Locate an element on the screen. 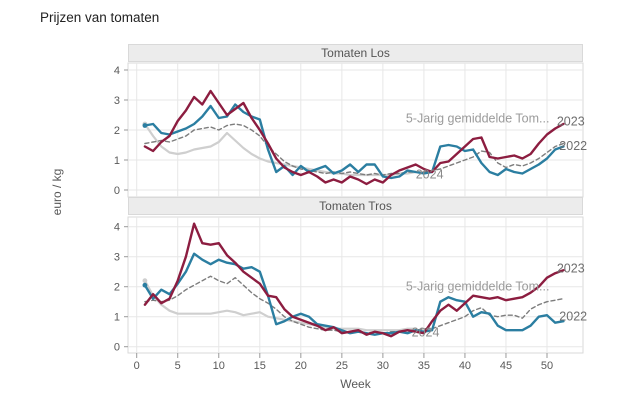 This screenshot has width=626, height=417. x-tick-label: 10 is located at coordinates (219, 366).